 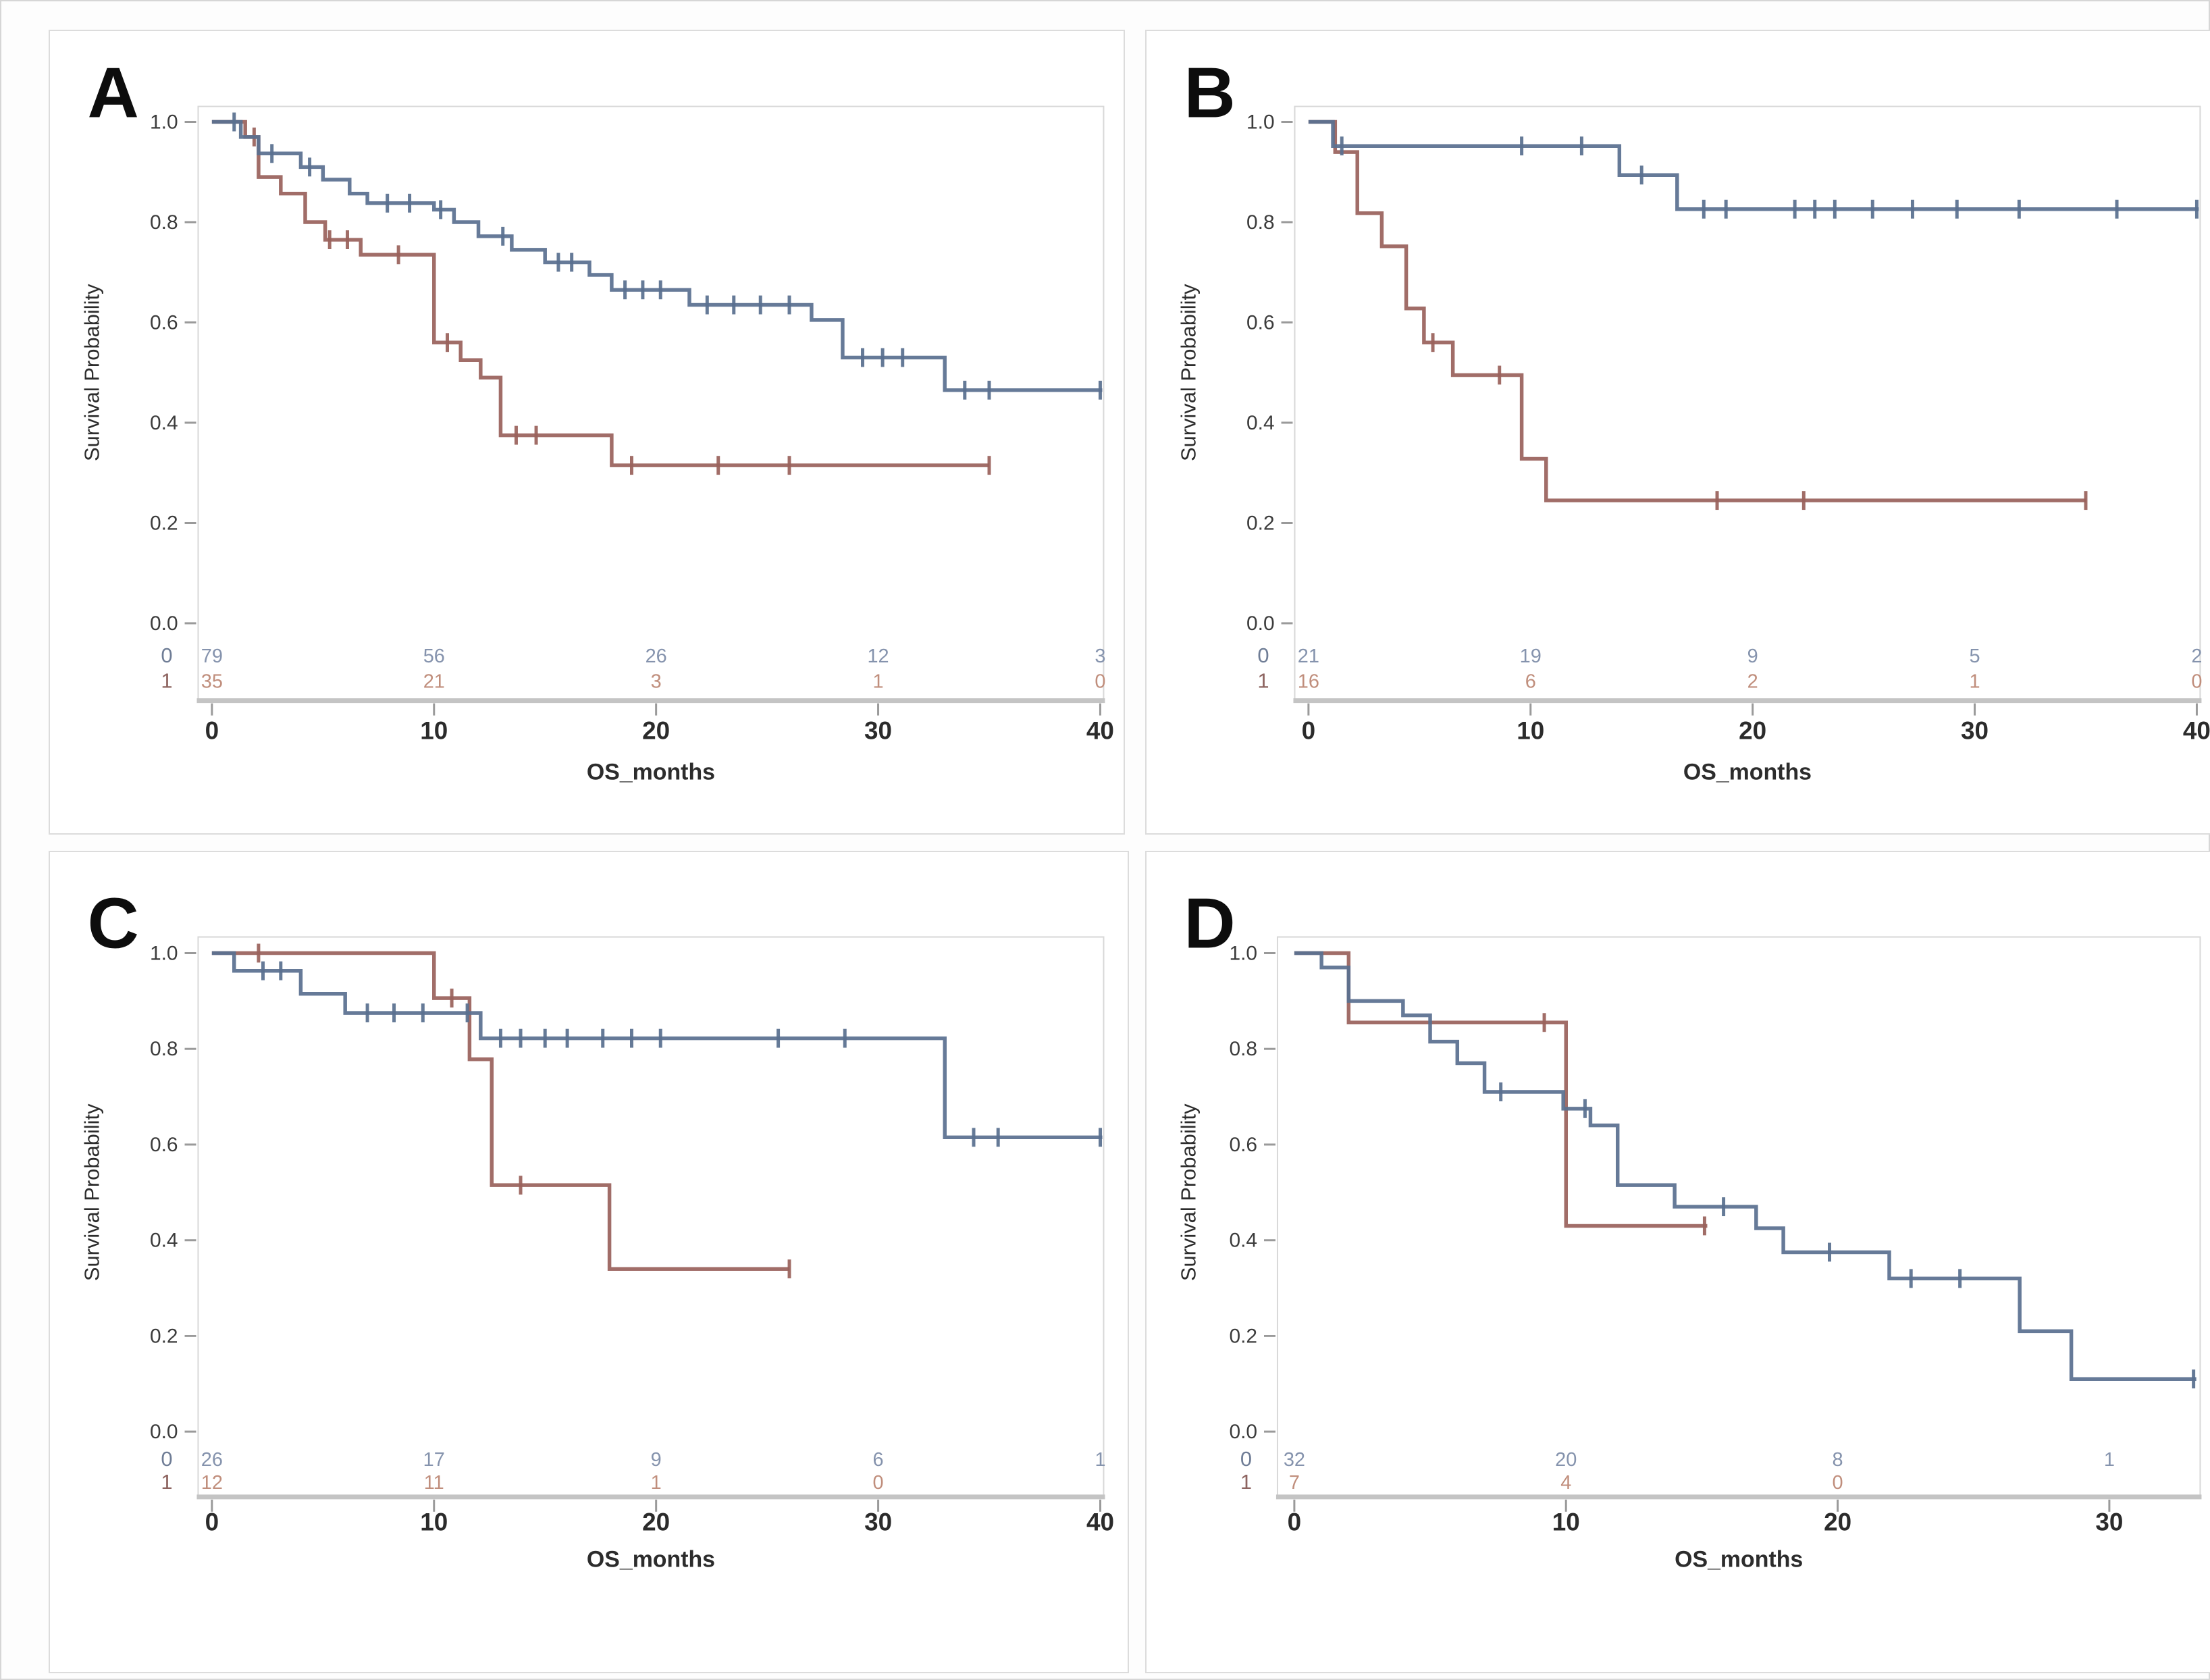 I want to click on panel-letter: A, so click(x=112, y=93).